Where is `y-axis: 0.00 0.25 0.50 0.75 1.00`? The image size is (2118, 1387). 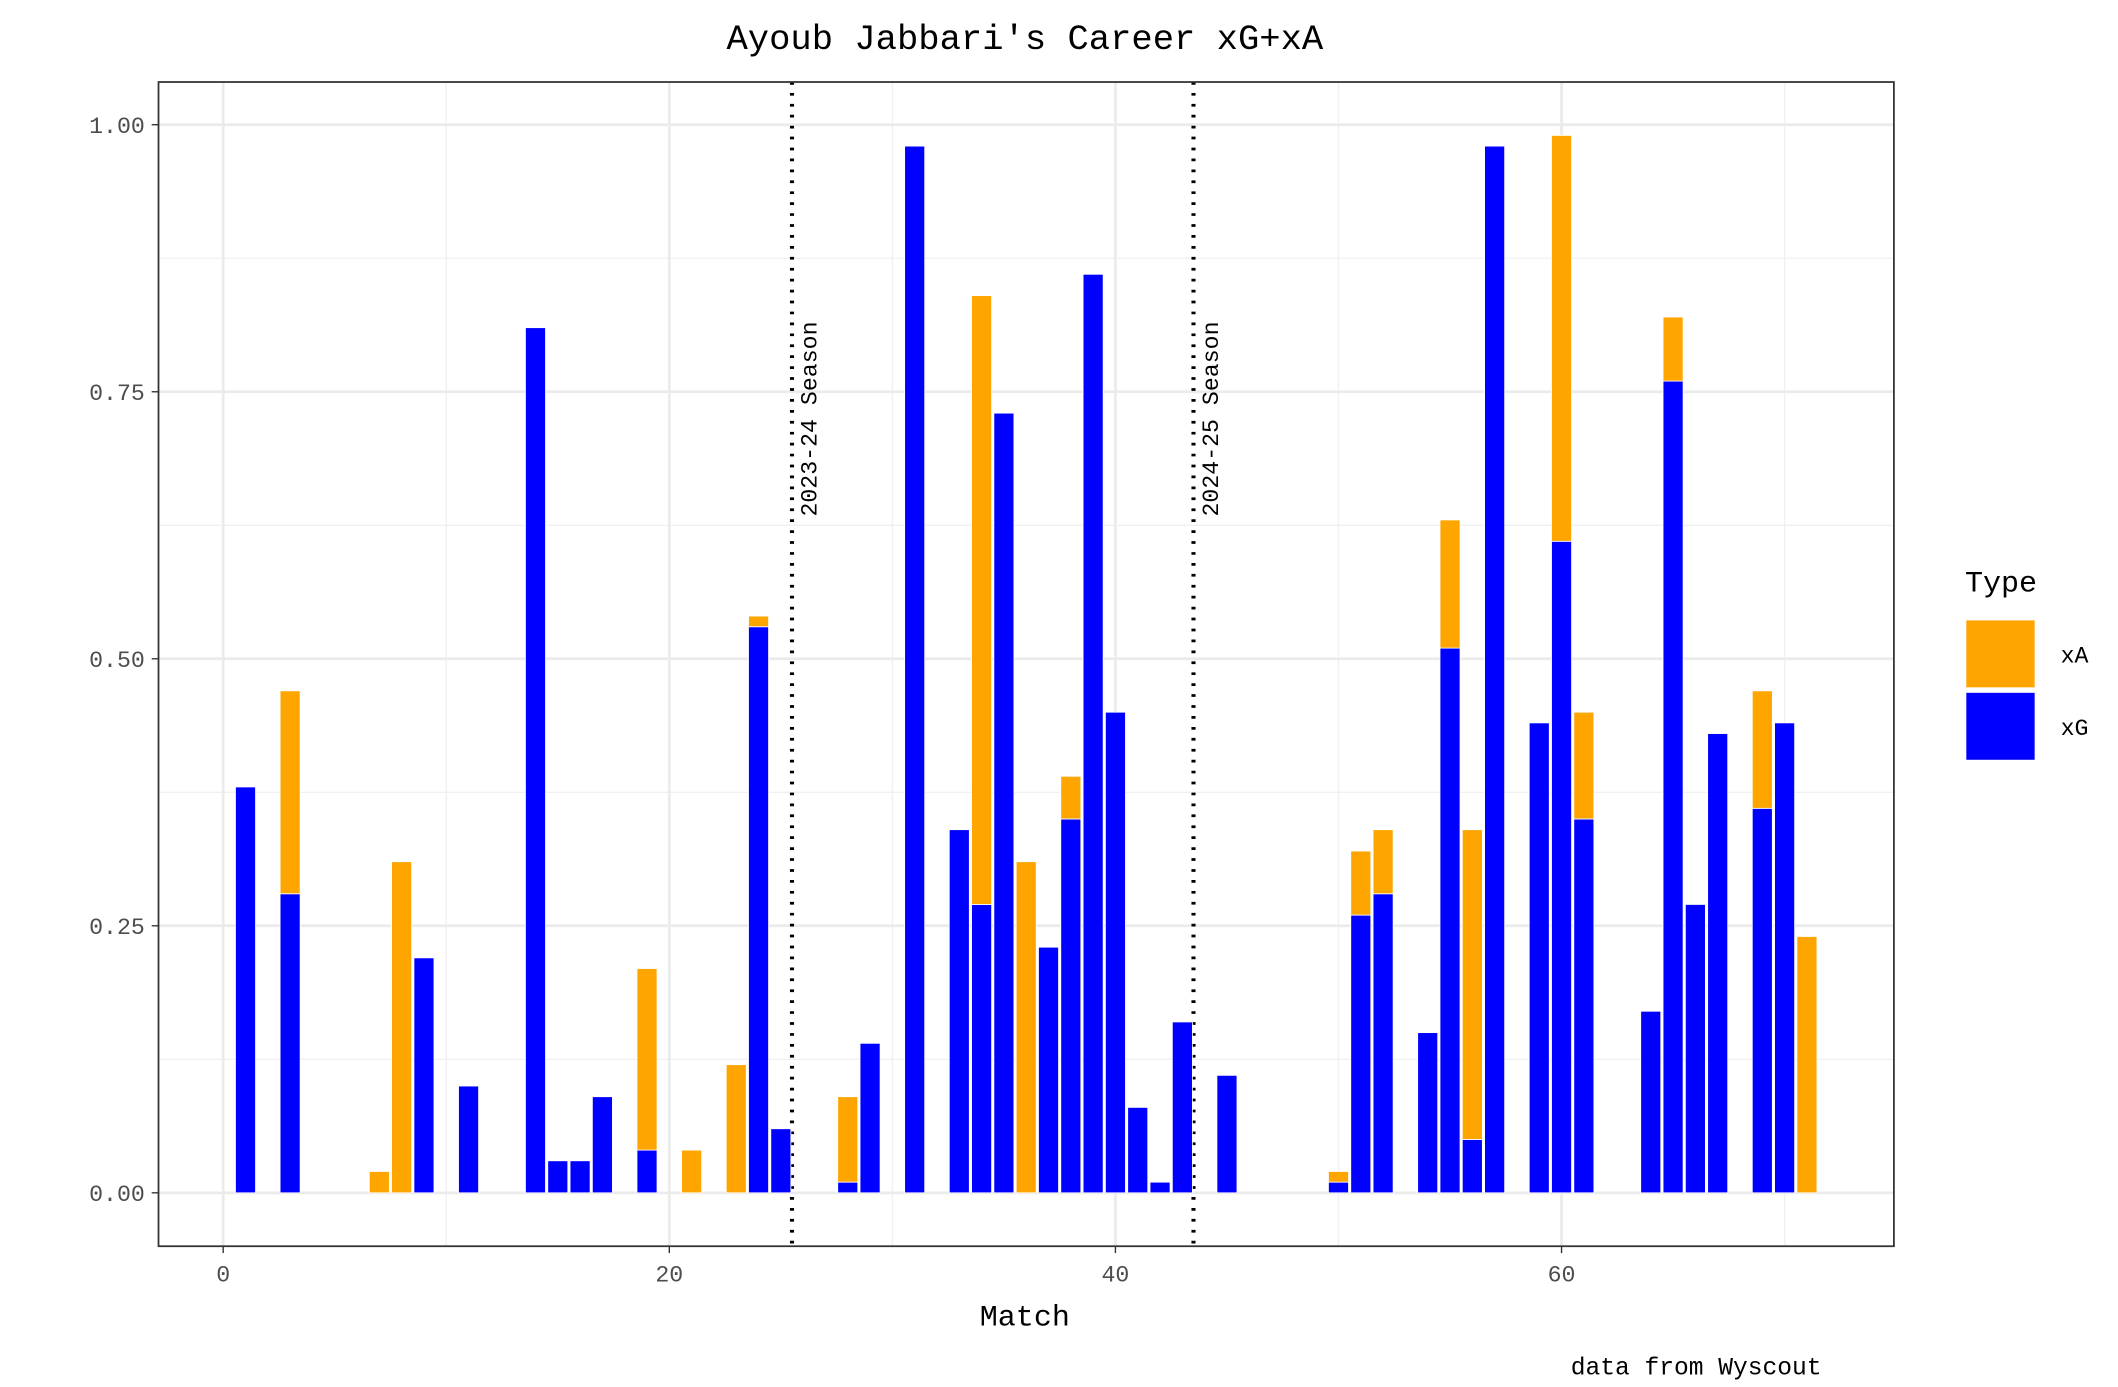
y-axis: 0.00 0.25 0.50 0.75 1.00 is located at coordinates (124, 661).